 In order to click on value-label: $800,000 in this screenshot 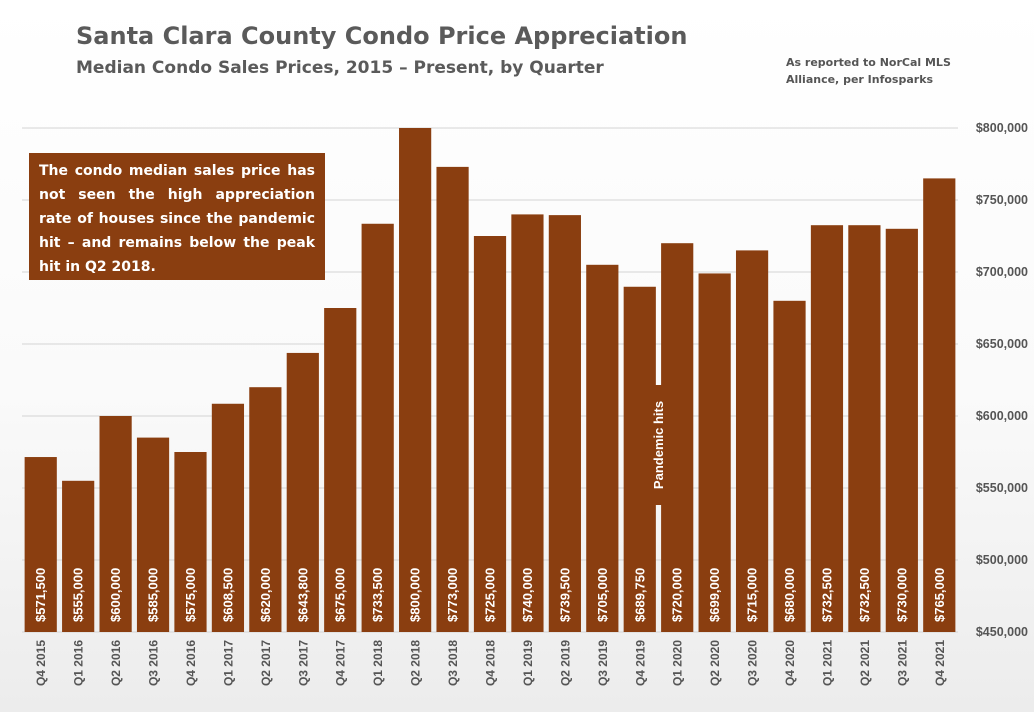, I will do `click(415, 595)`.